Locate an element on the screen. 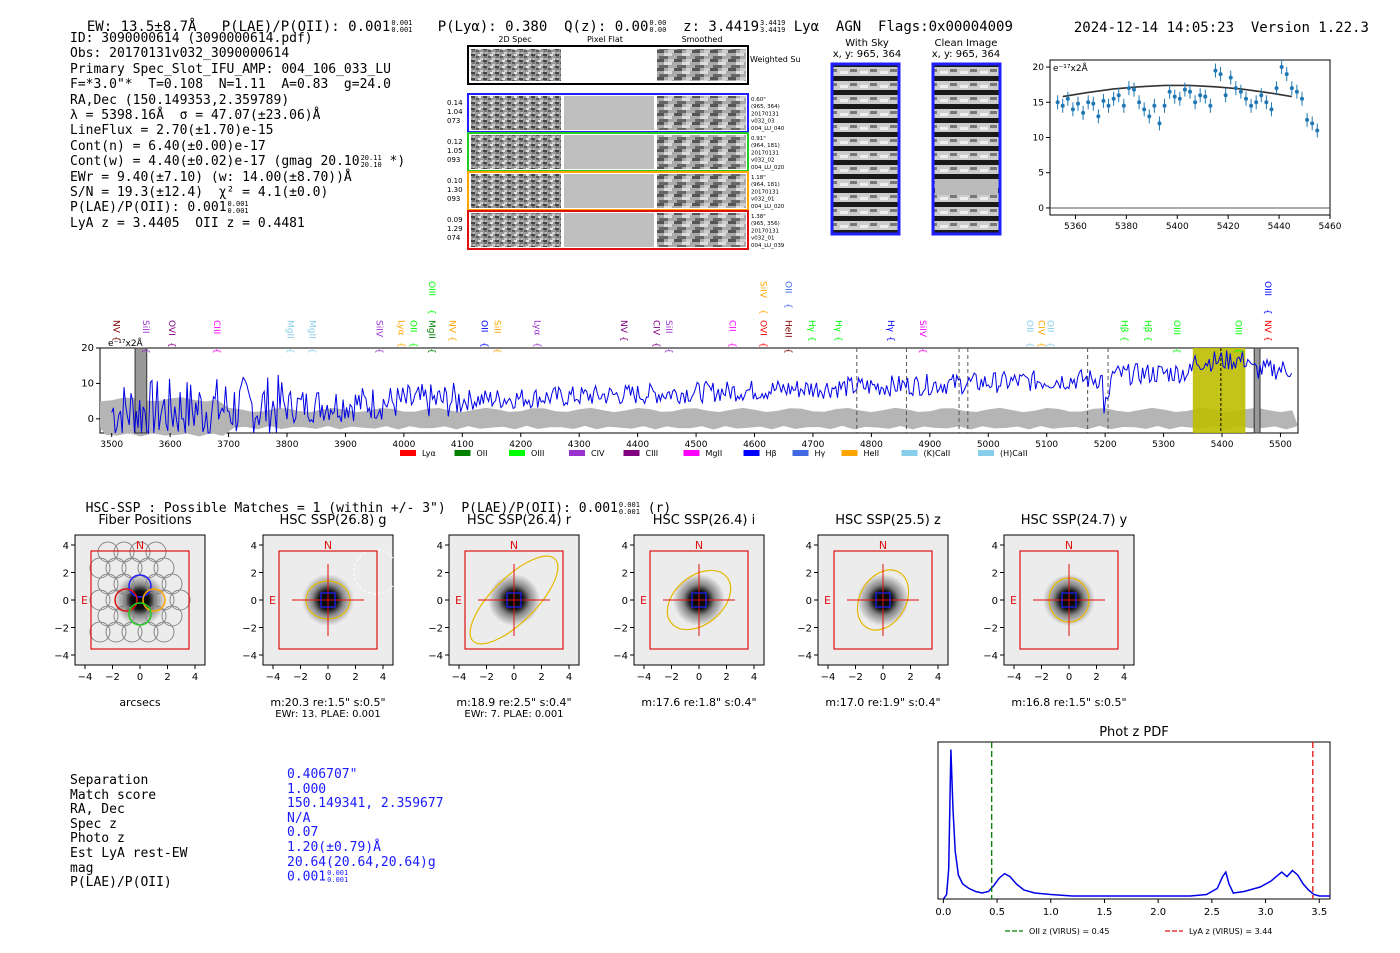 The image size is (1400, 953). with-sky-image is located at coordinates (865, 149).